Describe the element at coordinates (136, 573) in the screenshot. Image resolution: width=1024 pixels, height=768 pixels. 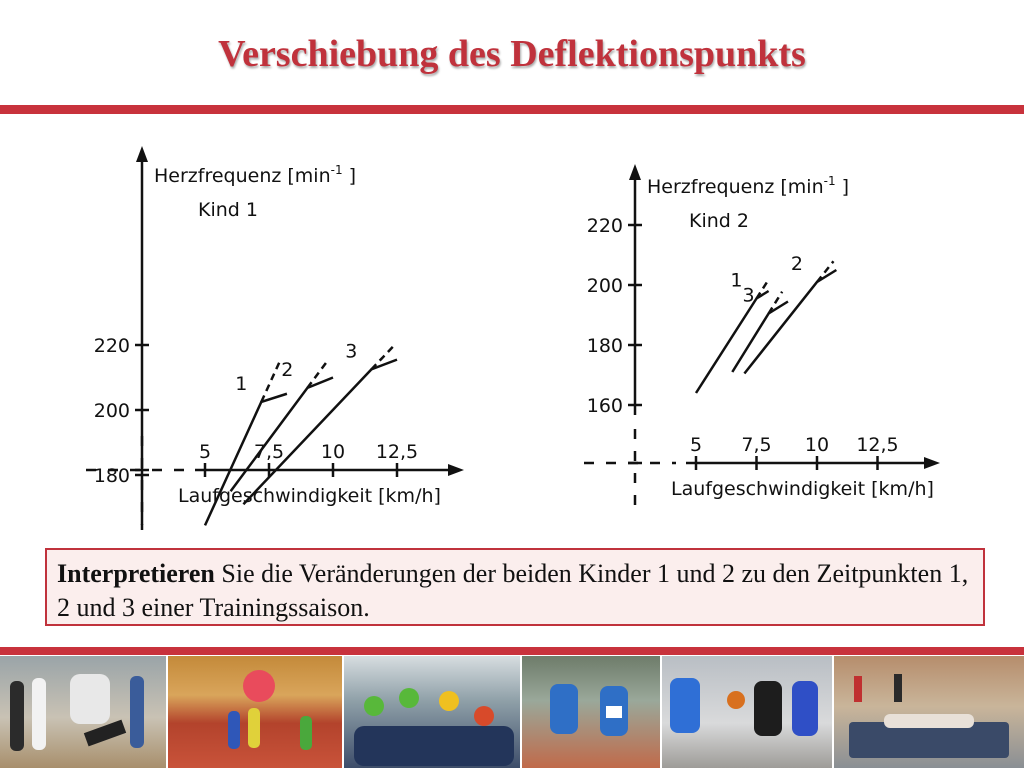
I see `task-bold: Interpretieren` at that location.